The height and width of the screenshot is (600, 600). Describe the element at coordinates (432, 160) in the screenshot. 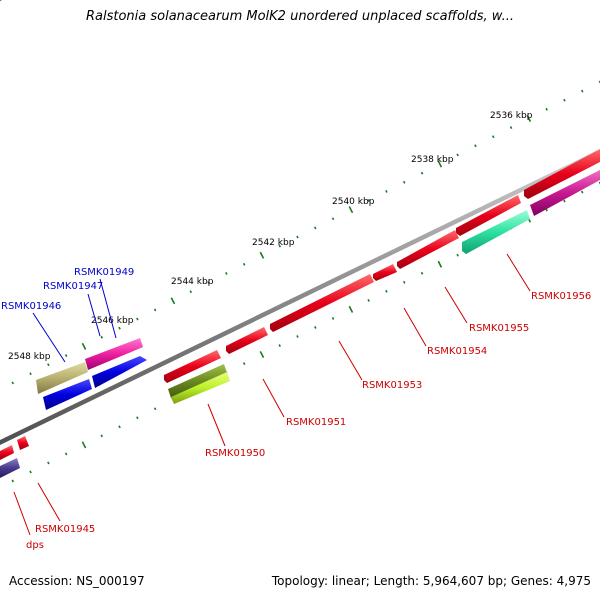

I see `kbp-label-2538: 2538 kbp` at that location.